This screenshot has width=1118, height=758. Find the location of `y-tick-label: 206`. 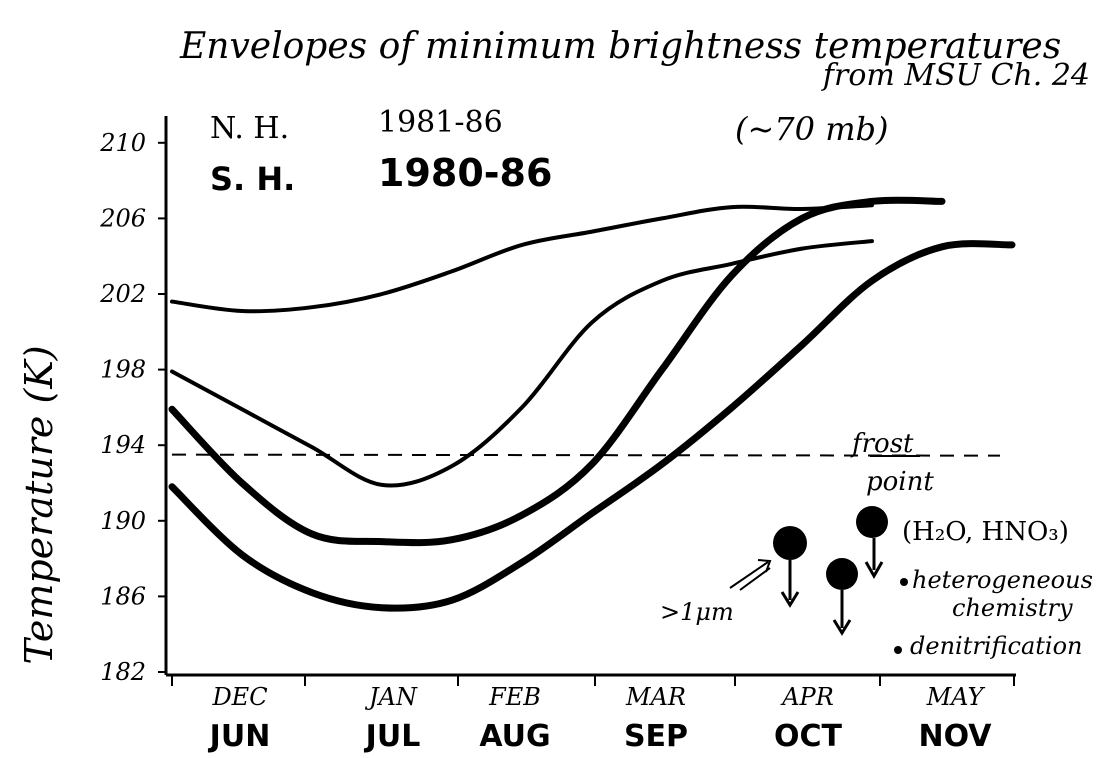

y-tick-label: 206 is located at coordinates (122, 218).